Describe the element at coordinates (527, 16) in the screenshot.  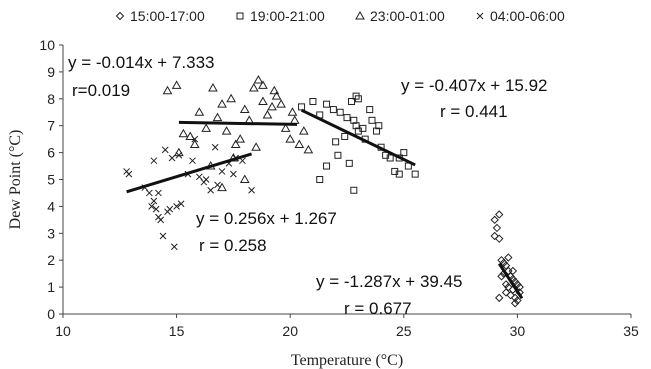
I see `legend-label: 04:00-06:00` at that location.